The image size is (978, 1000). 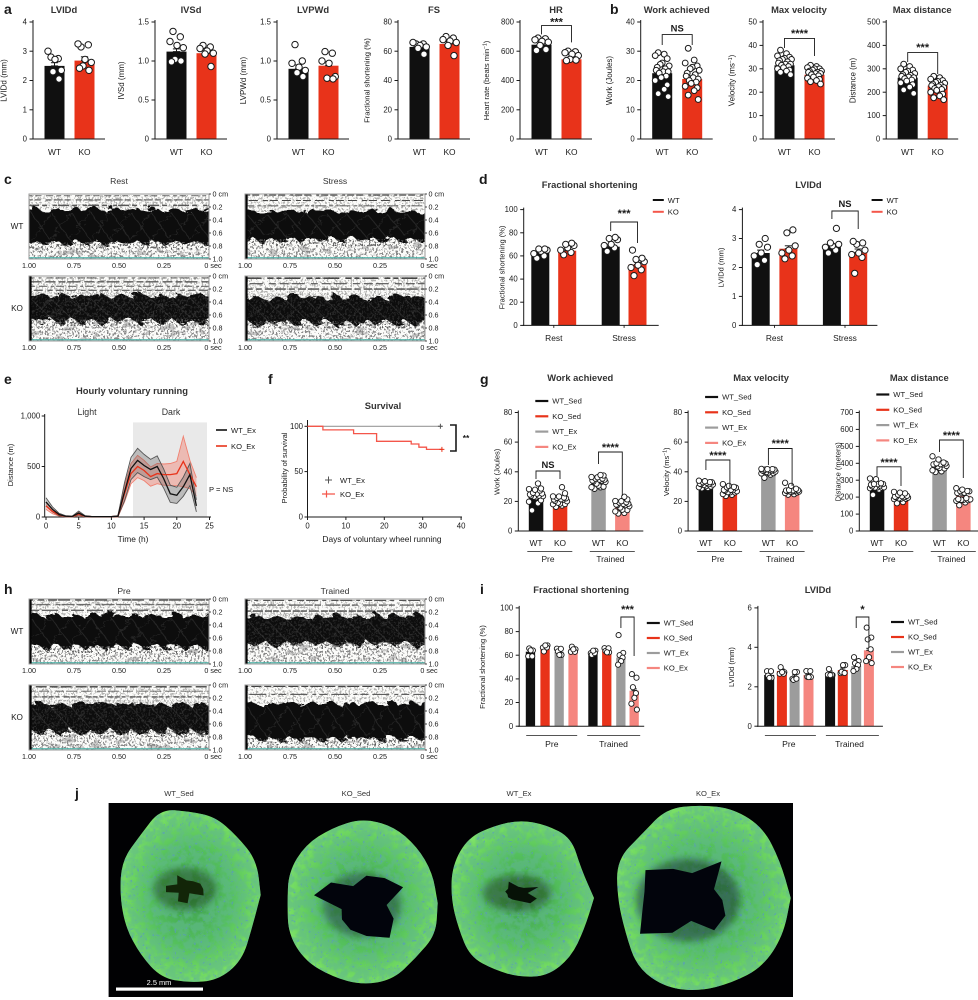 What do you see at coordinates (87, 412) in the screenshot?
I see `svg-text: Light` at bounding box center [87, 412].